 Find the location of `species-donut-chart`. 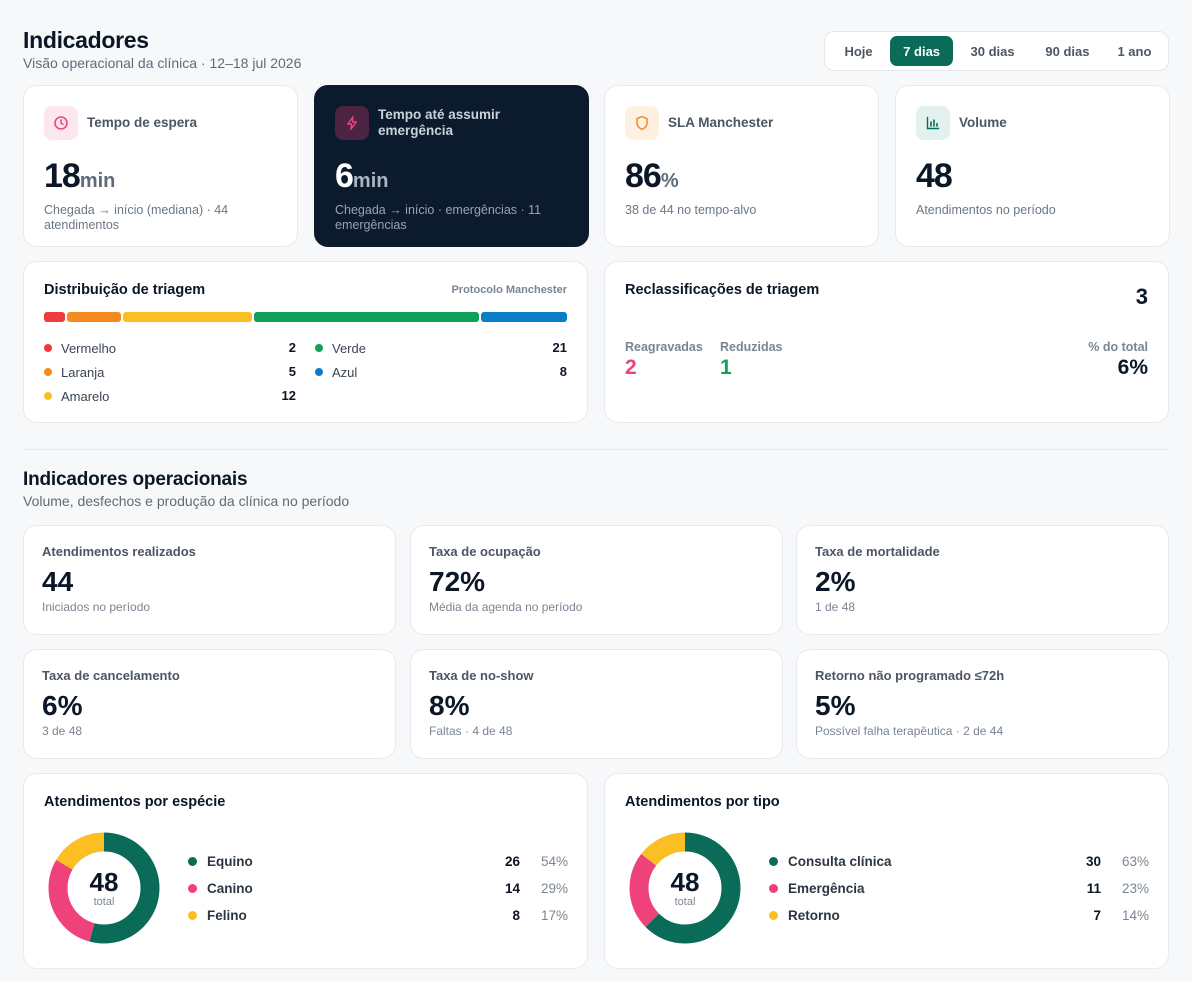

species-donut-chart is located at coordinates (104, 888).